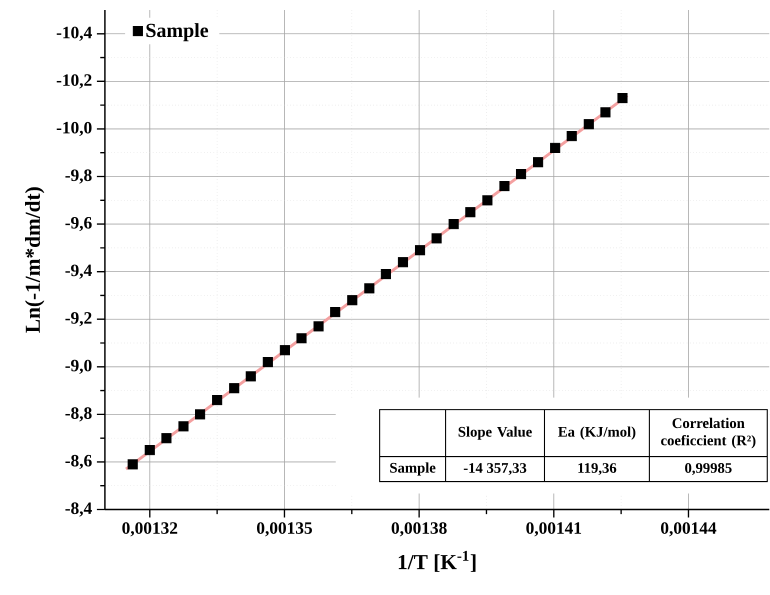  Describe the element at coordinates (74, 81) in the screenshot. I see `y-tick-label: -10,2` at that location.